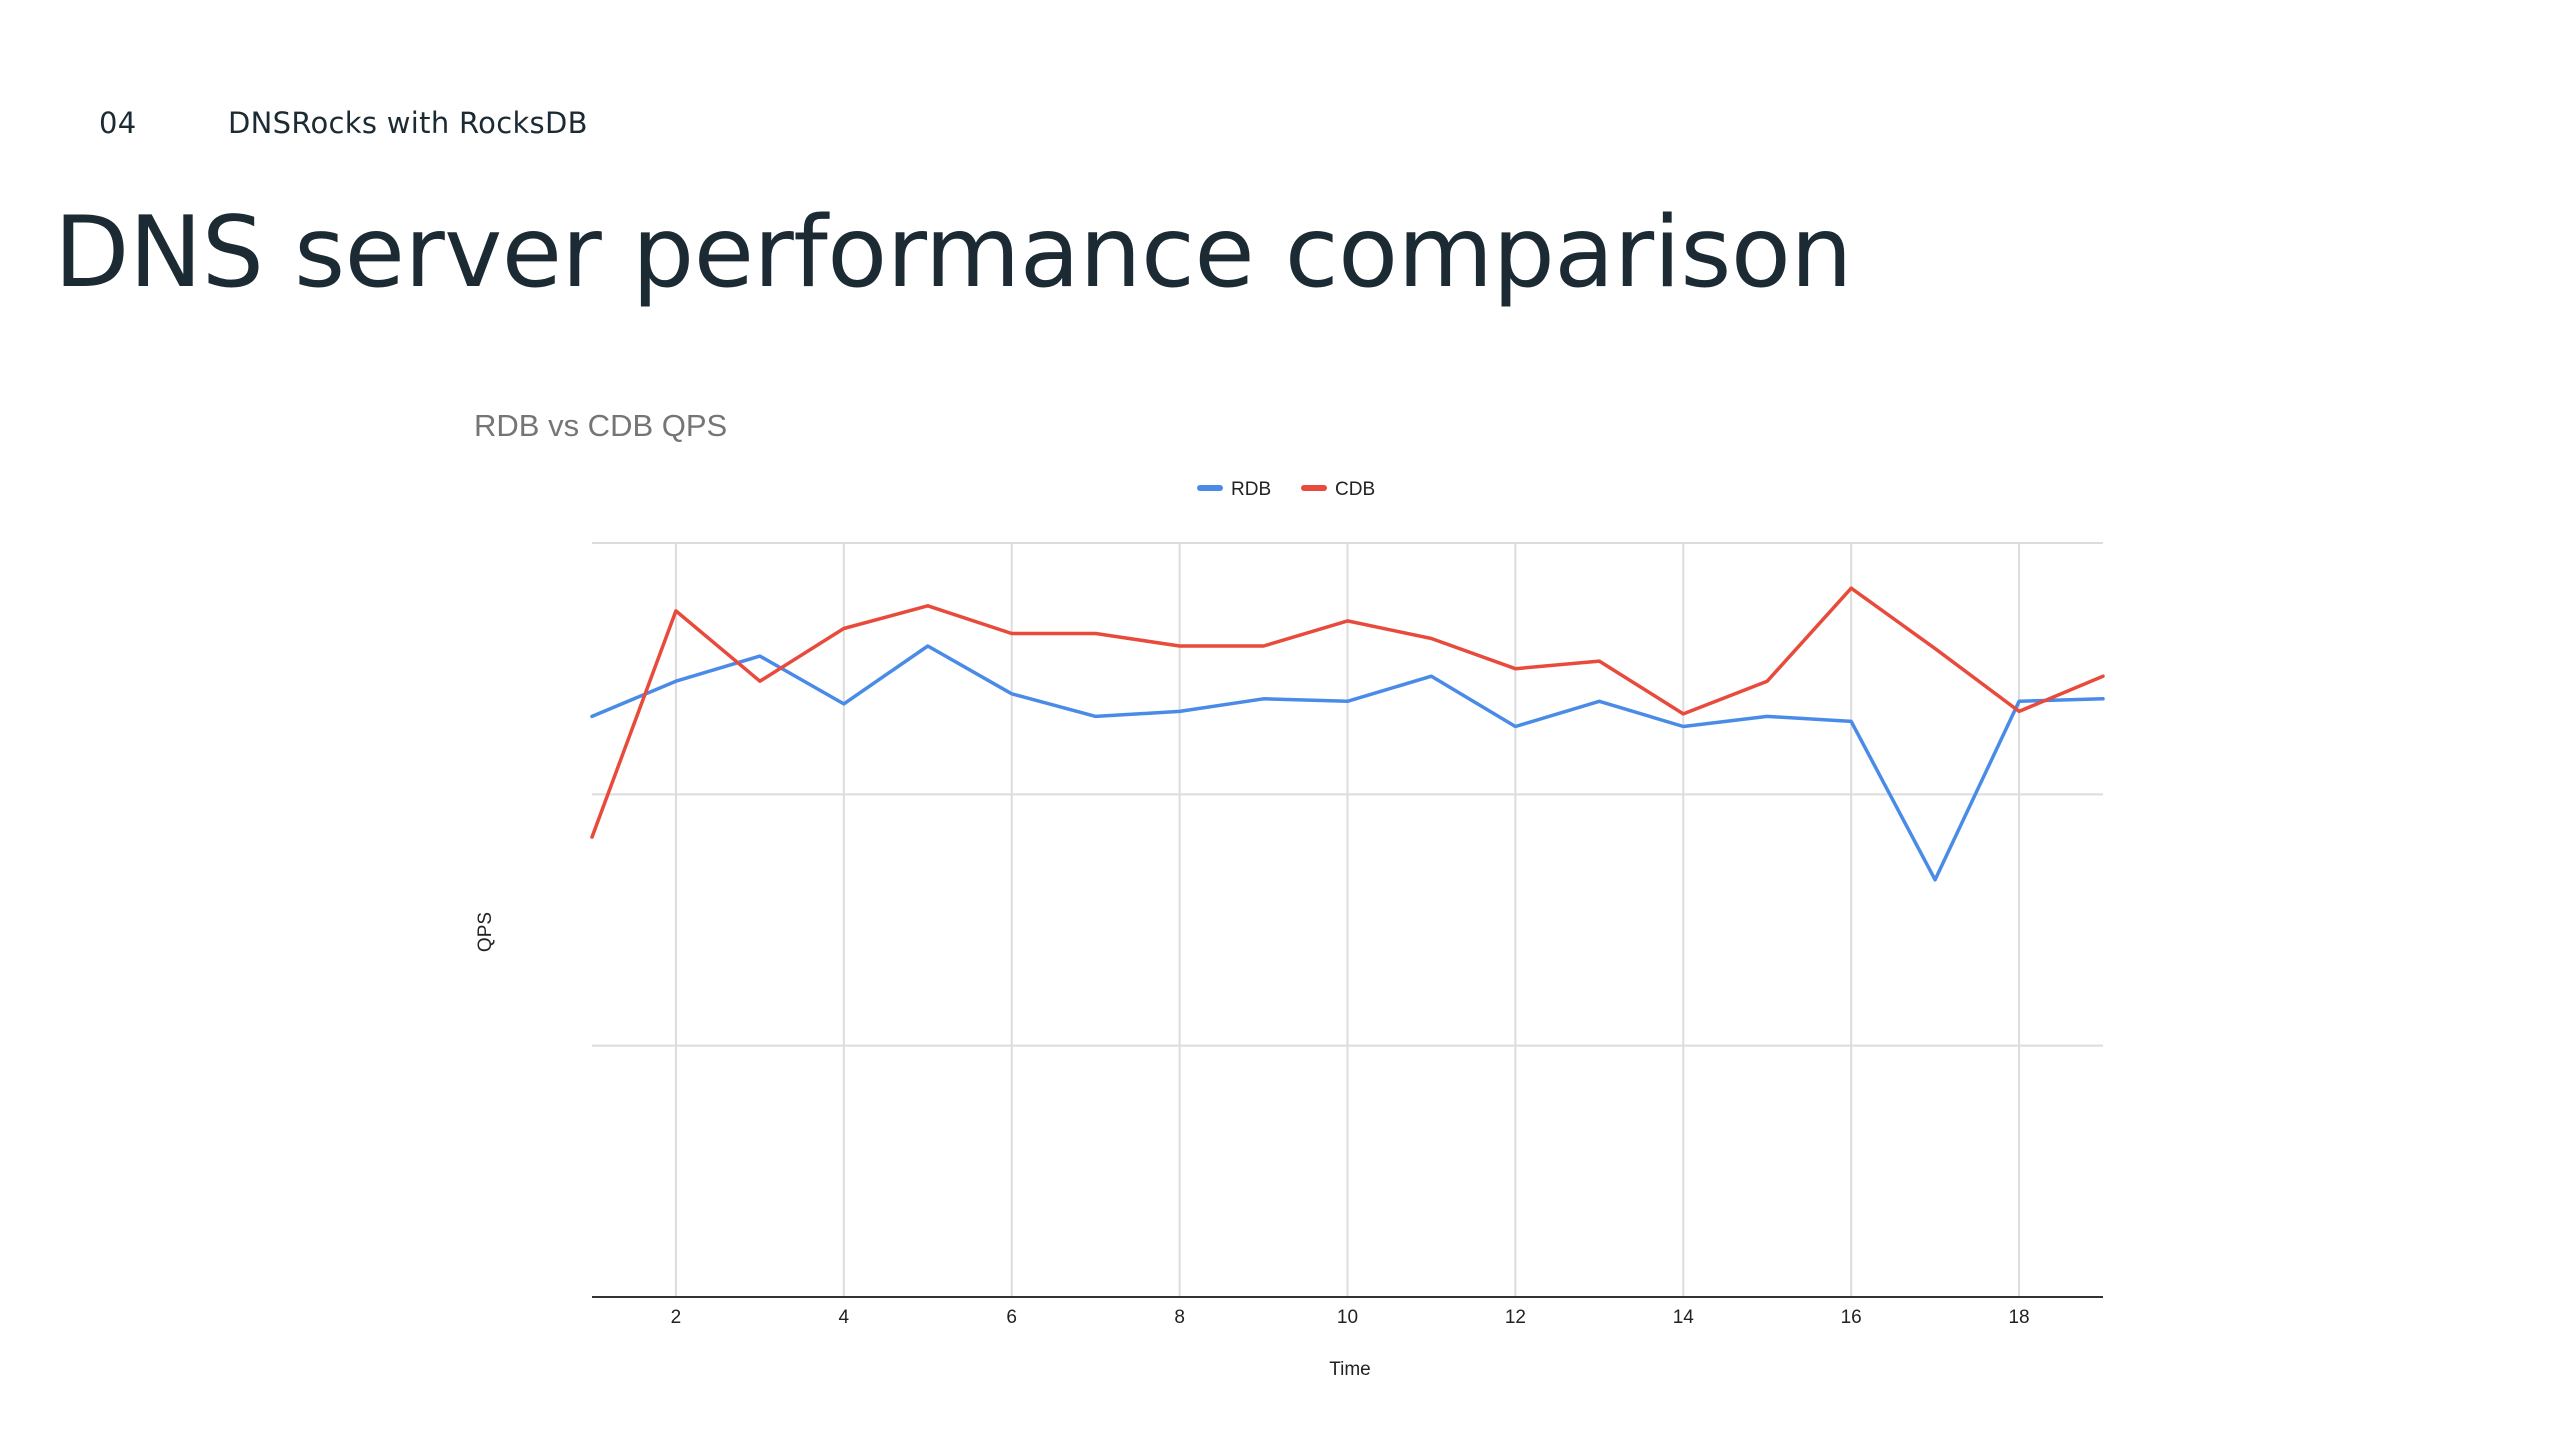 The width and height of the screenshot is (2560, 1440). I want to click on y-axis-label: QPS, so click(485, 932).